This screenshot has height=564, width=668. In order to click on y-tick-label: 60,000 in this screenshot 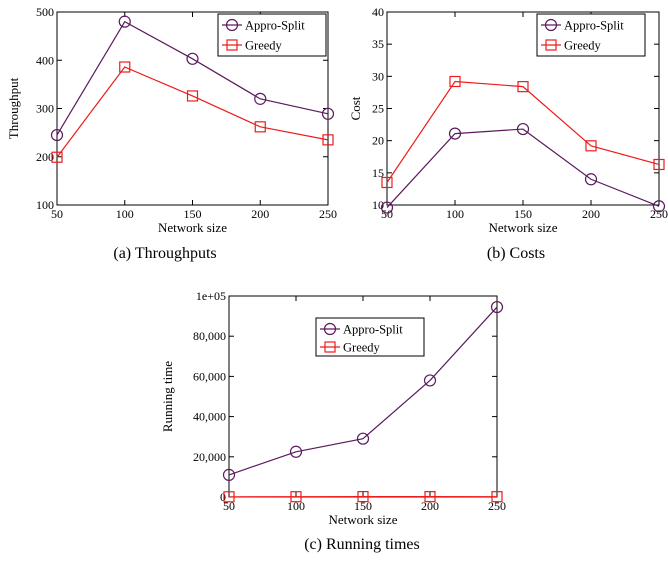, I will do `click(209, 376)`.